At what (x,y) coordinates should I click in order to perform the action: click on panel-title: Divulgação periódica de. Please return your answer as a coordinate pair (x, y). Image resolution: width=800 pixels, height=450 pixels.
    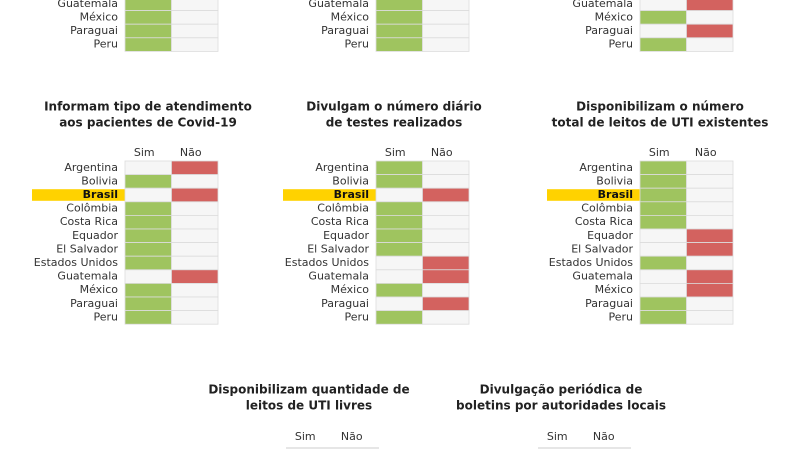
    Looking at the image, I should click on (561, 390).